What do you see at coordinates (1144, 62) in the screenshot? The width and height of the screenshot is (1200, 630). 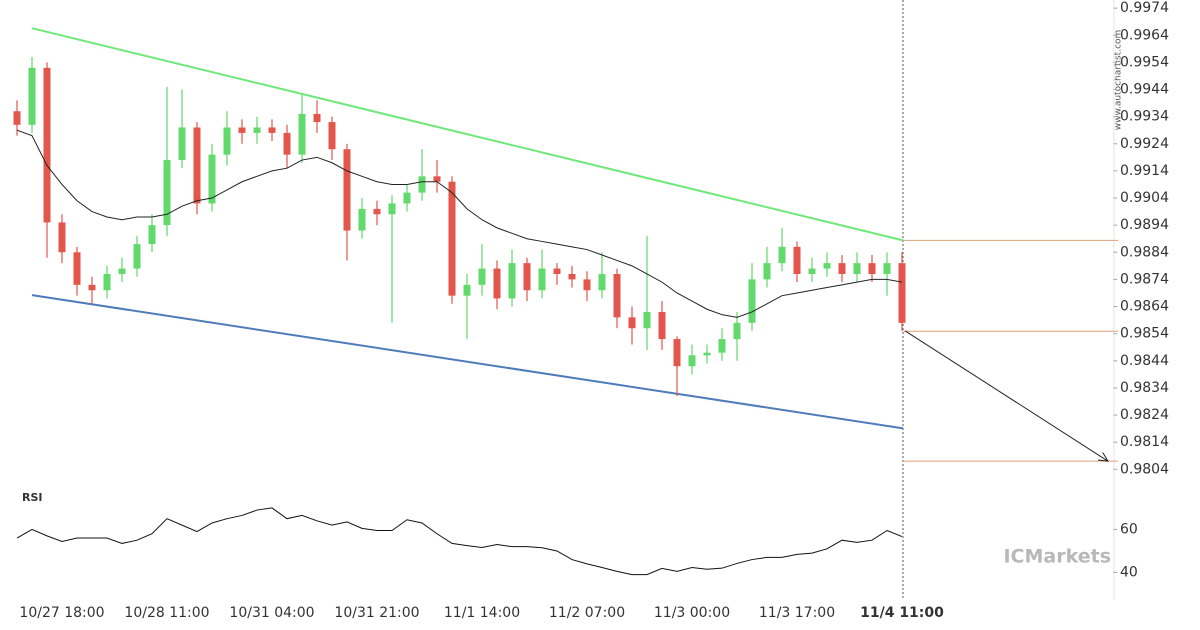 I see `y-tick-label: 0.9954` at bounding box center [1144, 62].